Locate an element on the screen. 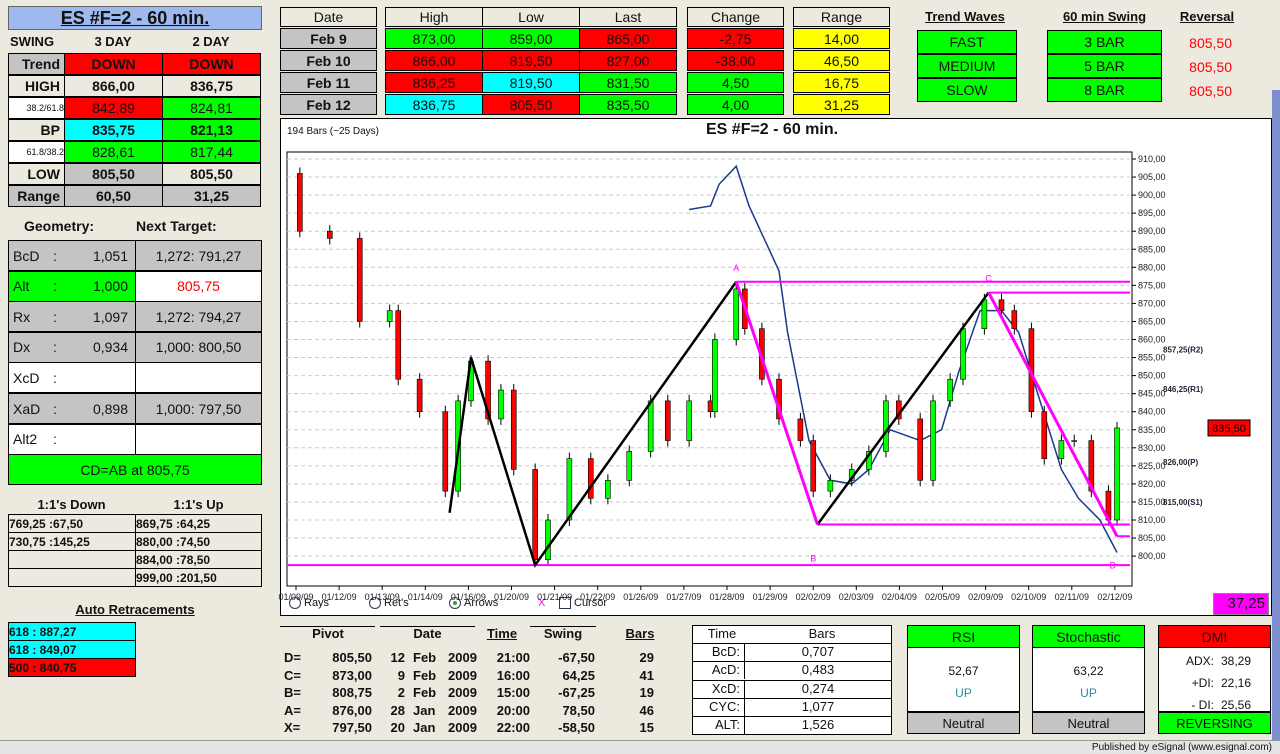  header-range: Range is located at coordinates (841, 17).